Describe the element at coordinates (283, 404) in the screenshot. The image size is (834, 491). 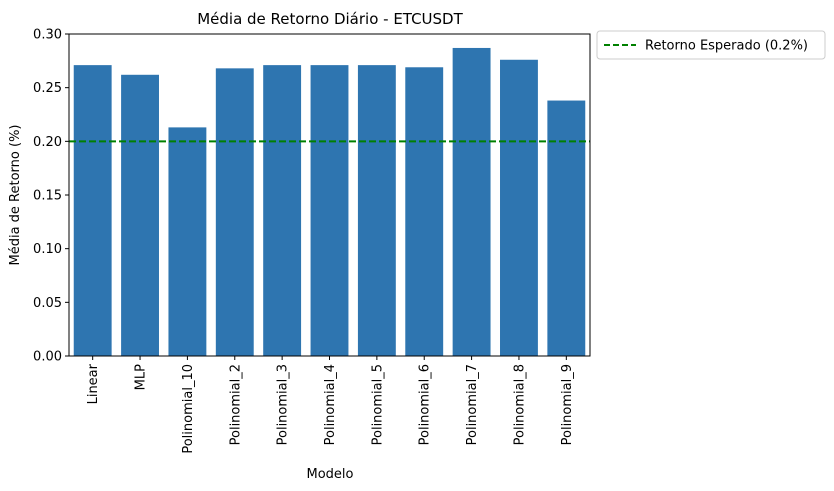
I see `x-tick-label: Polinomial_3` at that location.